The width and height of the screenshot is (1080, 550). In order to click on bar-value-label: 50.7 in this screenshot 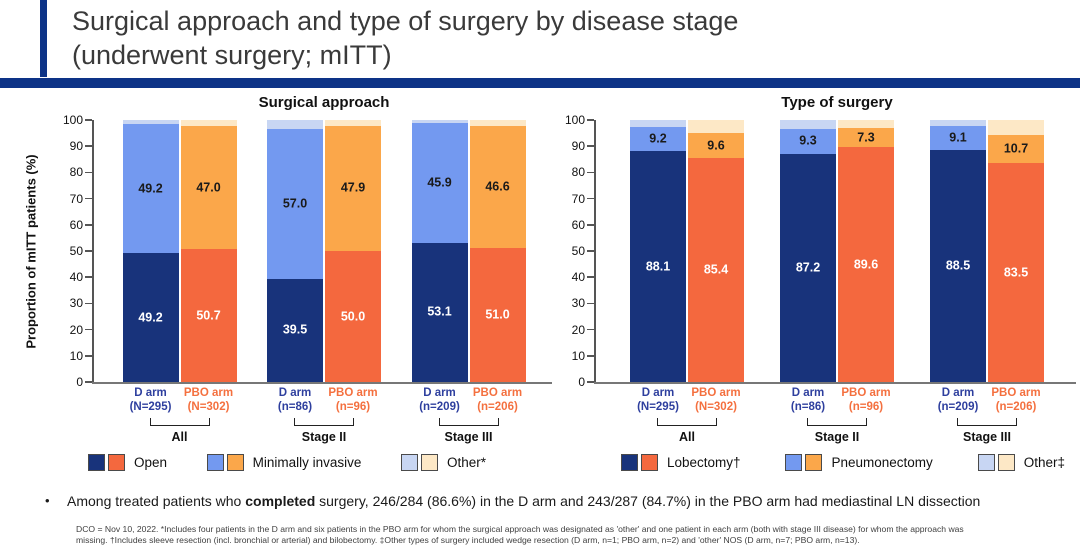, I will do `click(208, 315)`.